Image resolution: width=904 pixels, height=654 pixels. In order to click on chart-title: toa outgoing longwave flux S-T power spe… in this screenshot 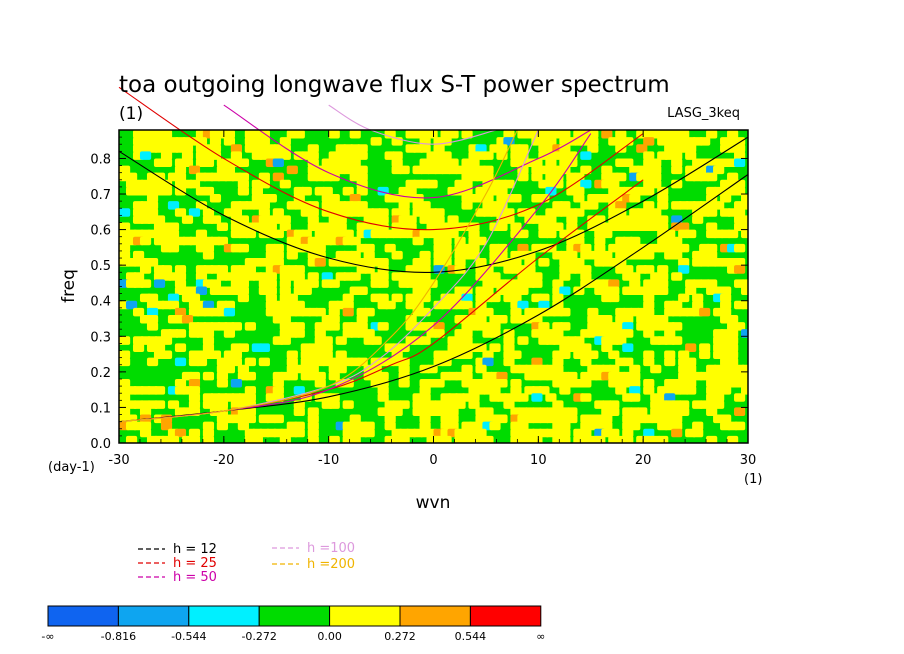, I will do `click(394, 85)`.